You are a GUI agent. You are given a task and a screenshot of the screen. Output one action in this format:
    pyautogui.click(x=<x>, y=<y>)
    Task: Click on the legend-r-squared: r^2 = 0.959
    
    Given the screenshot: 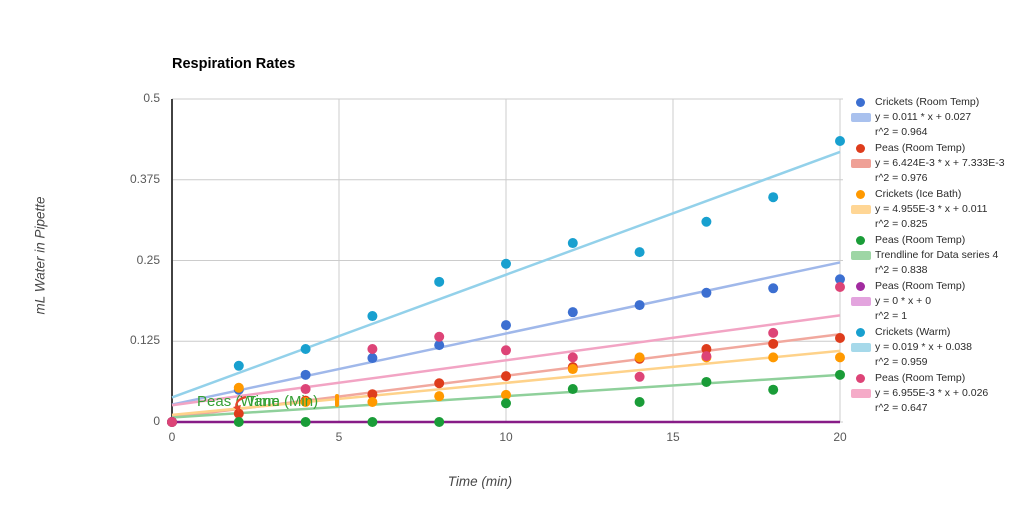 What is the action you would take?
    pyautogui.click(x=901, y=362)
    